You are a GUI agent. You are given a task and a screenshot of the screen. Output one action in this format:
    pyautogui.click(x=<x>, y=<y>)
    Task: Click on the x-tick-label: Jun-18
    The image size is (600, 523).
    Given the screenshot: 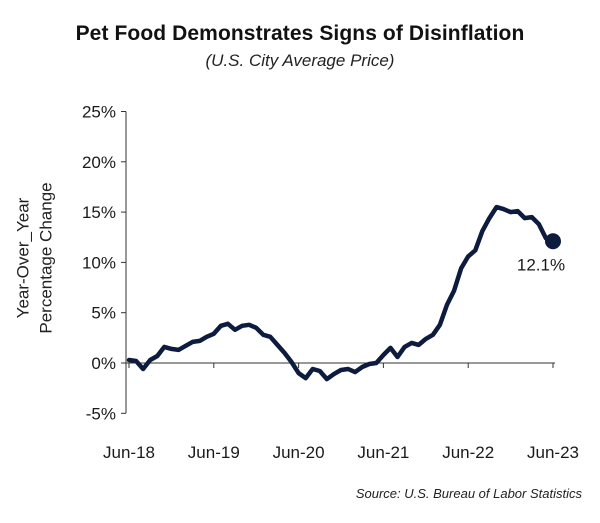 What is the action you would take?
    pyautogui.click(x=129, y=452)
    